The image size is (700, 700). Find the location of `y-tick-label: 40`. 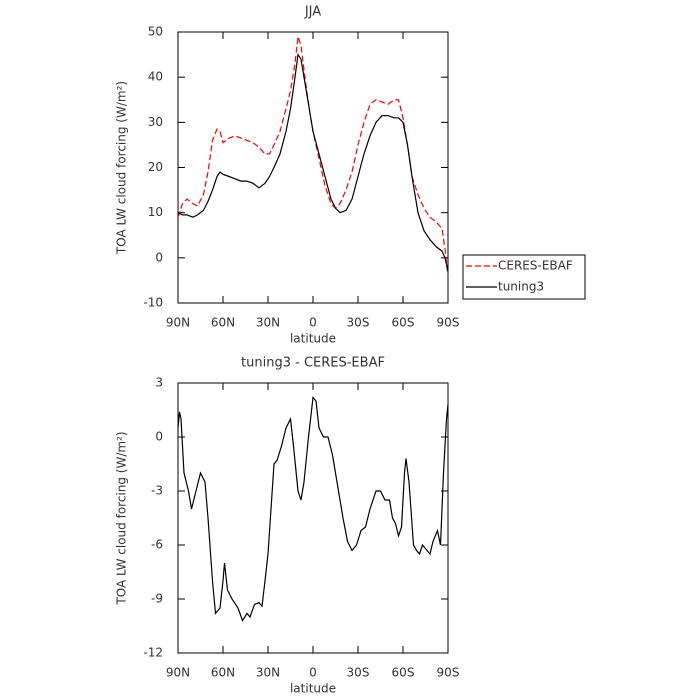

y-tick-label: 40 is located at coordinates (155, 77).